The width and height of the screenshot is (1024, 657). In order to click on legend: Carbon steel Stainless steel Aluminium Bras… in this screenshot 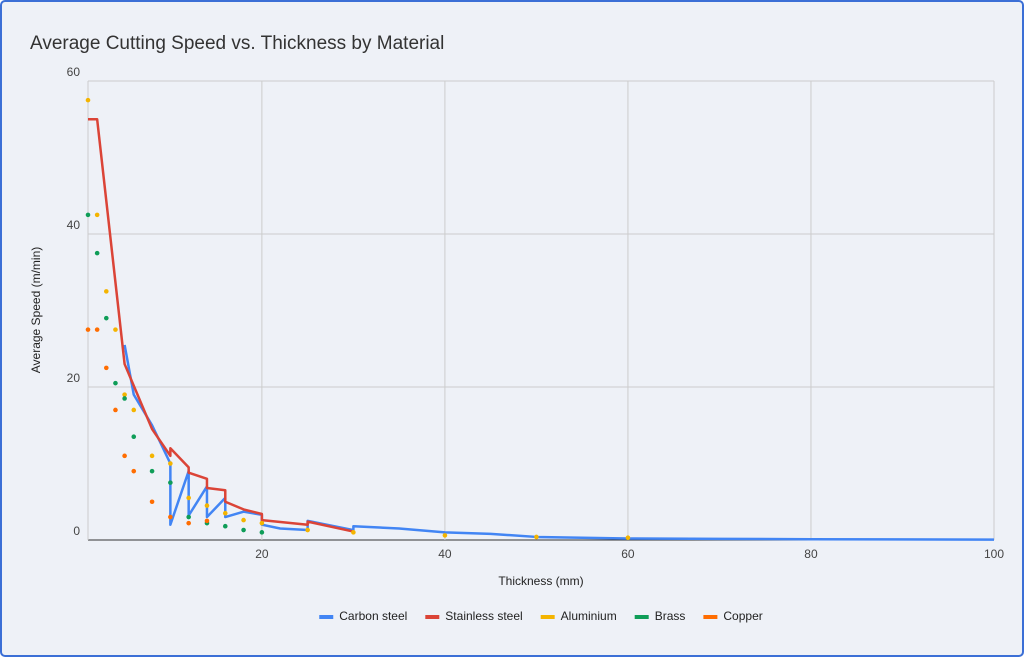, I will do `click(541, 616)`.